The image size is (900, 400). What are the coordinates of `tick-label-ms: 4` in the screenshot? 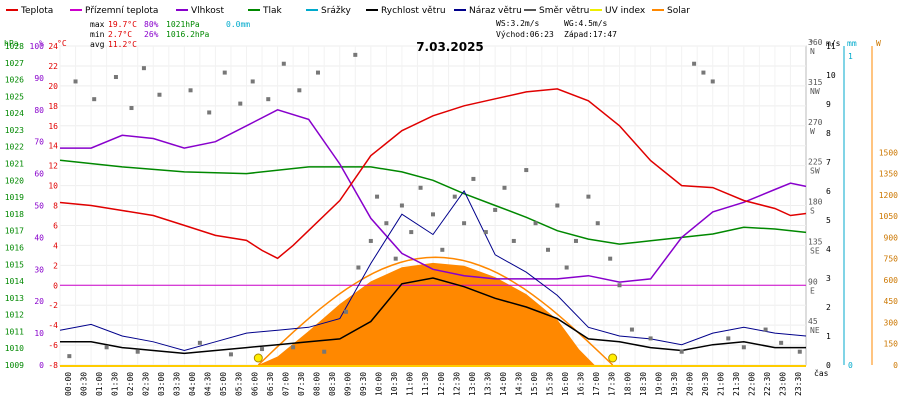 It's located at (828, 249).